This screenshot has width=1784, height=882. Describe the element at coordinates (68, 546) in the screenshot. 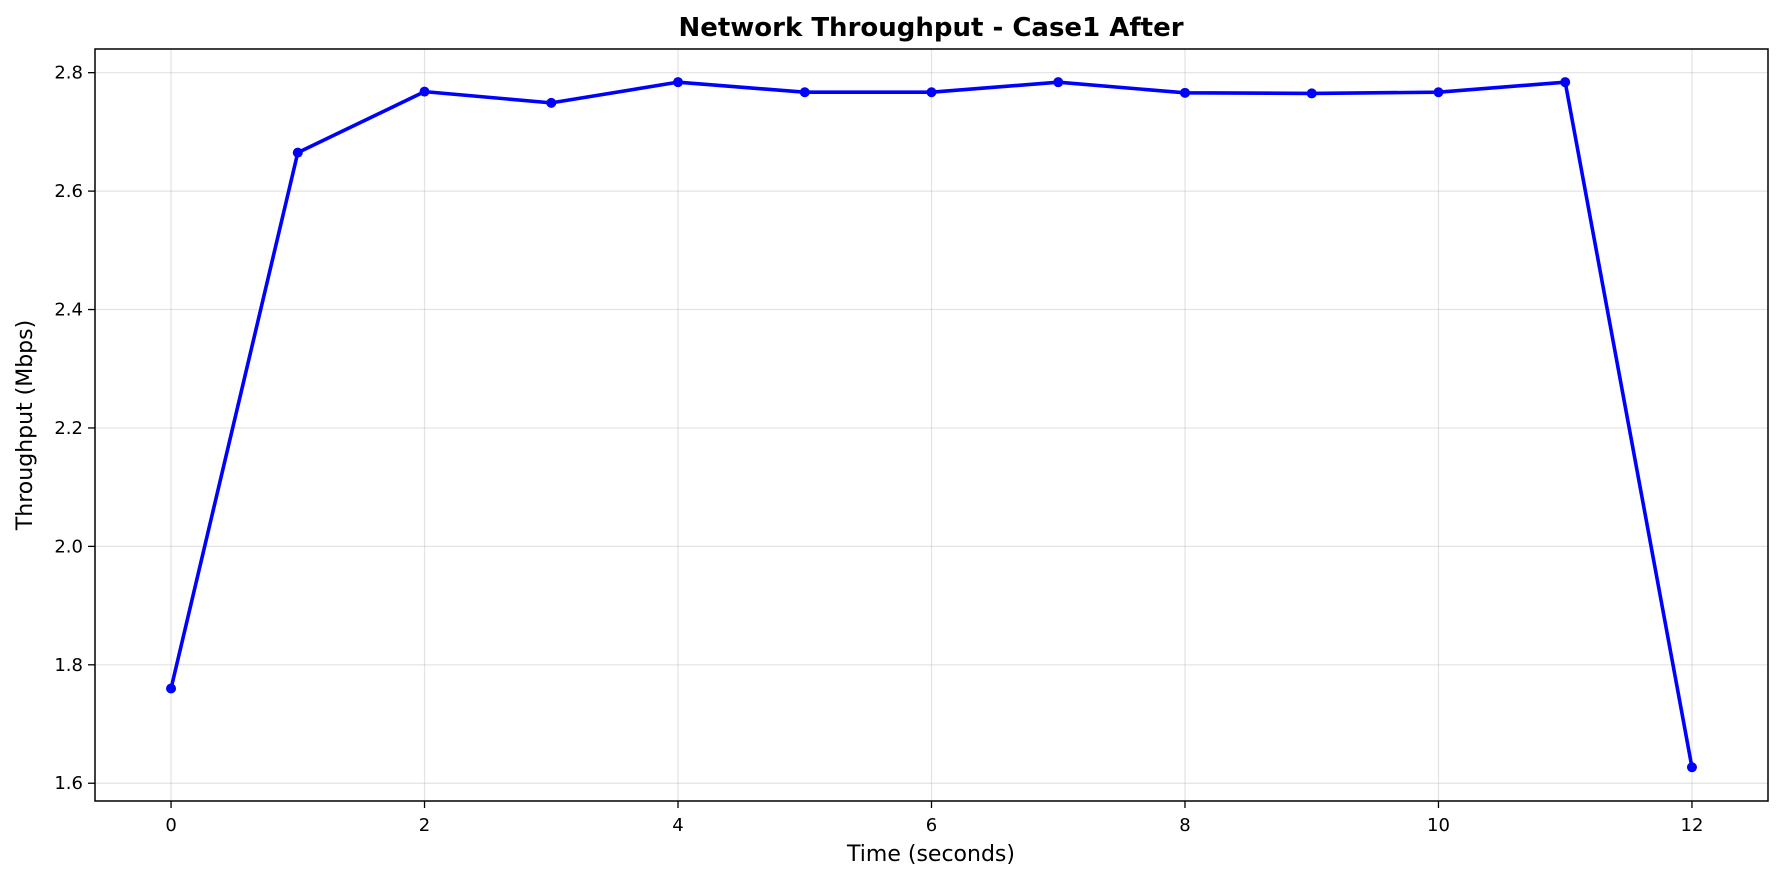

I see `y-tick-label: 2.0` at that location.